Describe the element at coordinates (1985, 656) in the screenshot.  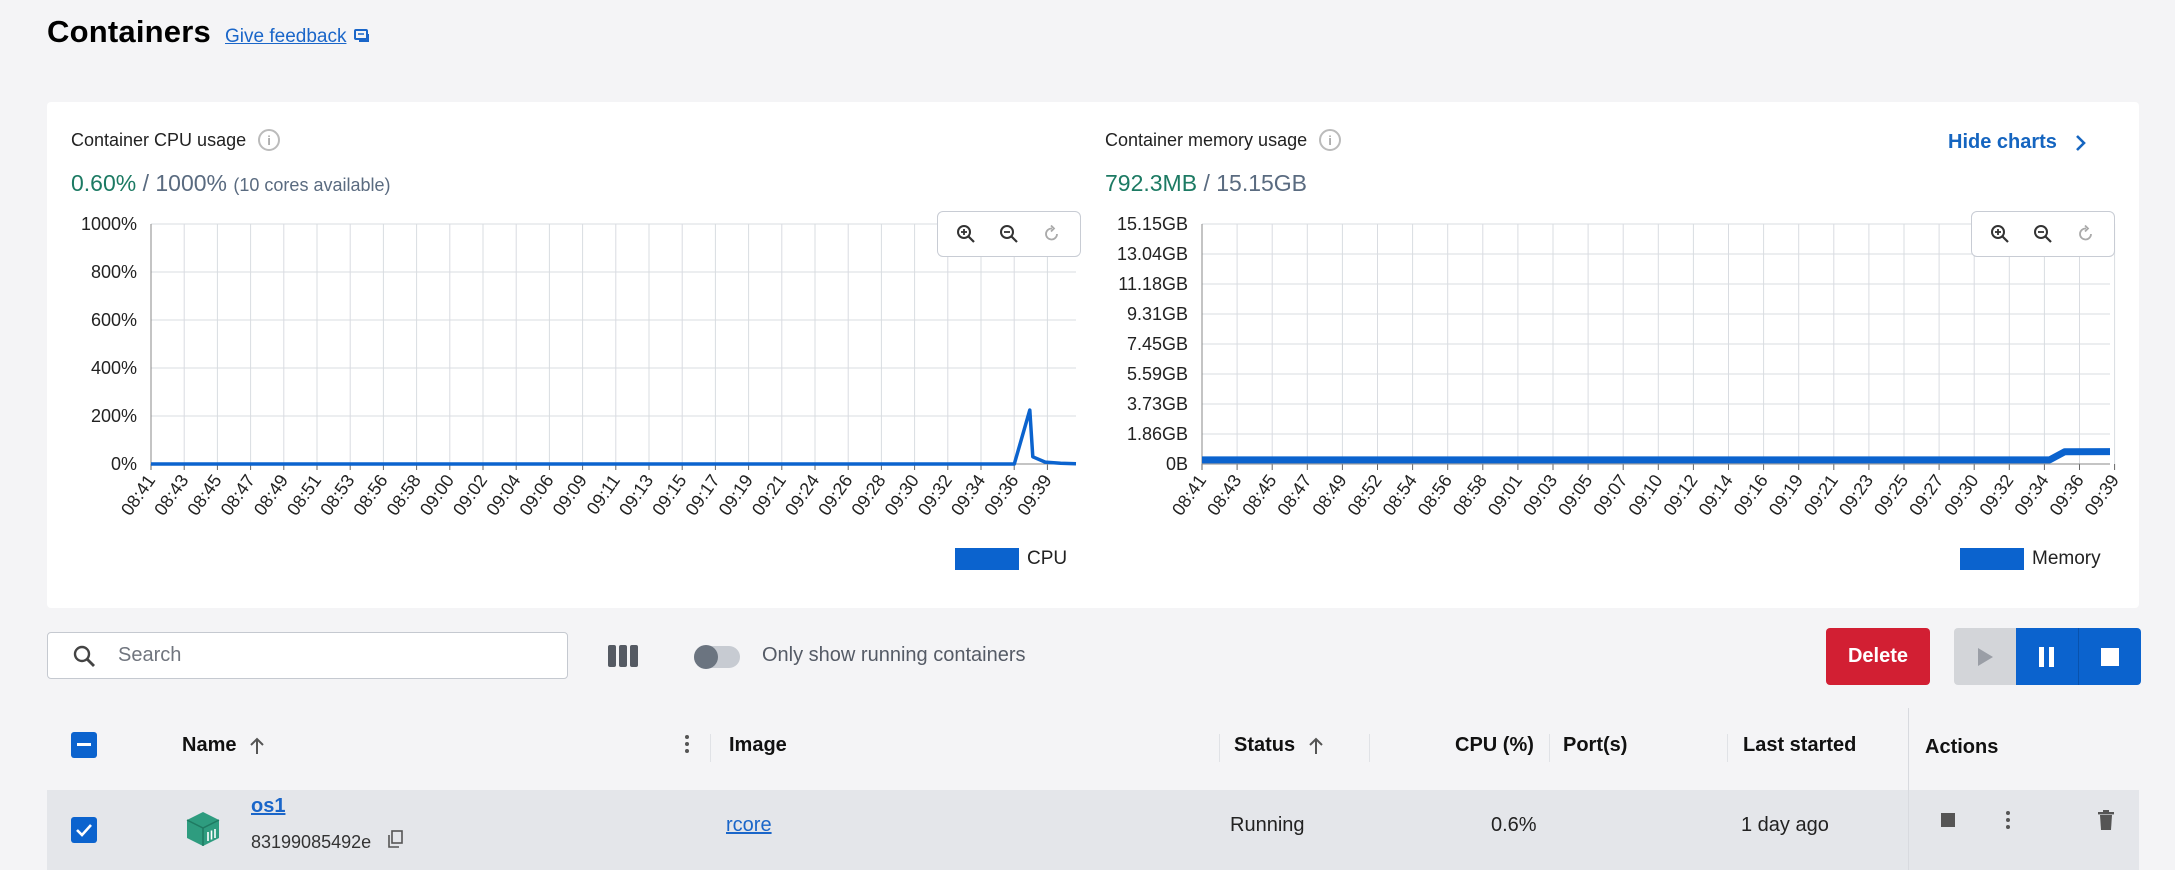
I see `start-button` at that location.